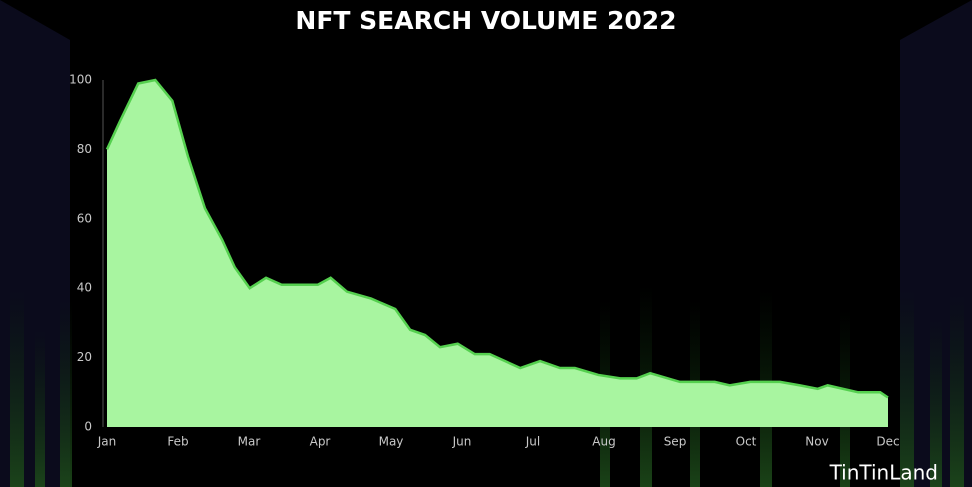  What do you see at coordinates (485, 20) in the screenshot?
I see `chart-title: NFT SEARCH VOLUME 2022` at bounding box center [485, 20].